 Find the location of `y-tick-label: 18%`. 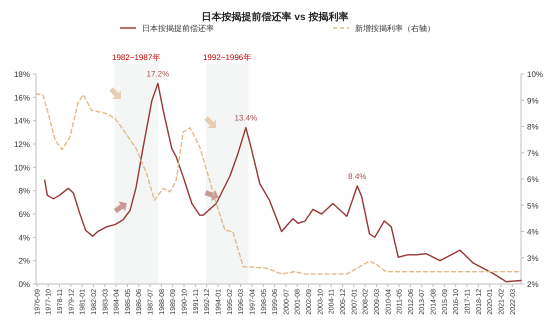

y-tick-label: 18% is located at coordinates (22, 74).